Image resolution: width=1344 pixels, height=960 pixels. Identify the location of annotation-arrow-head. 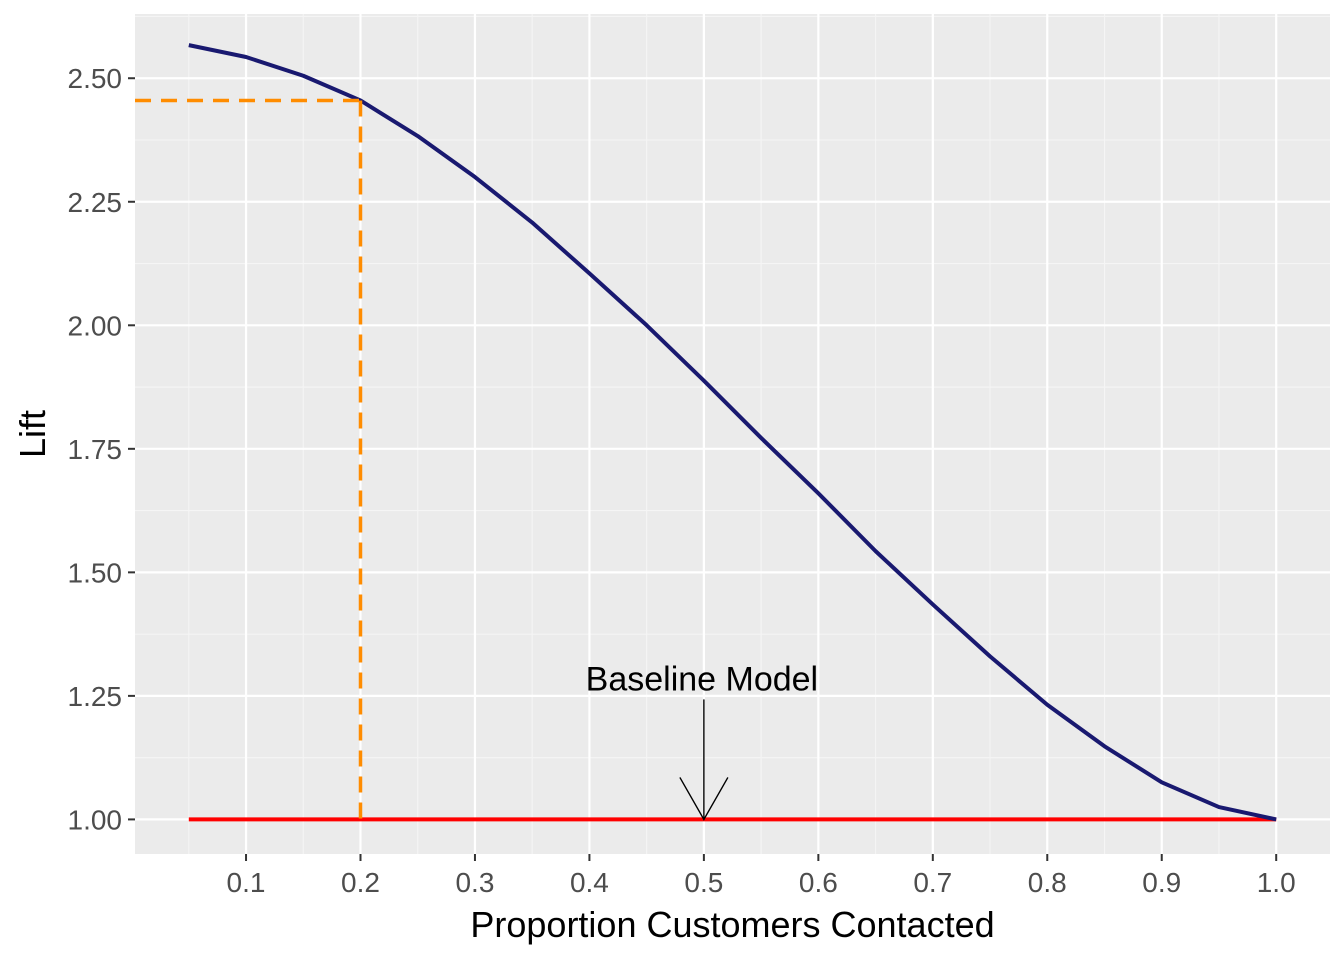
(704, 799).